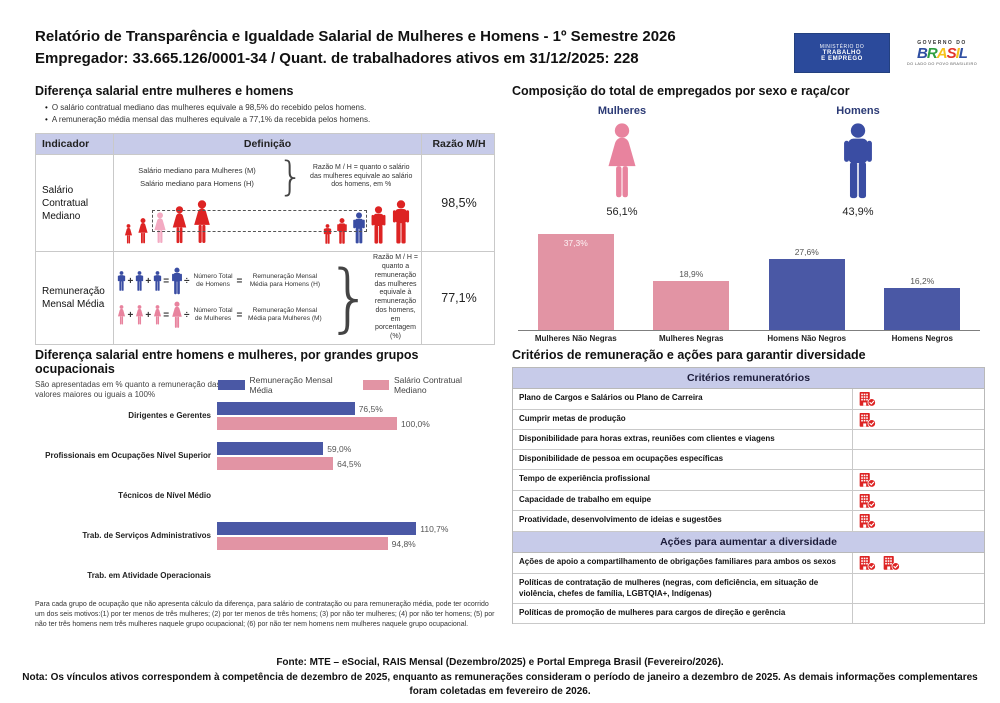  What do you see at coordinates (146, 536) in the screenshot?
I see `row-category-label: Trab. de Serviços Administrativos` at bounding box center [146, 536].